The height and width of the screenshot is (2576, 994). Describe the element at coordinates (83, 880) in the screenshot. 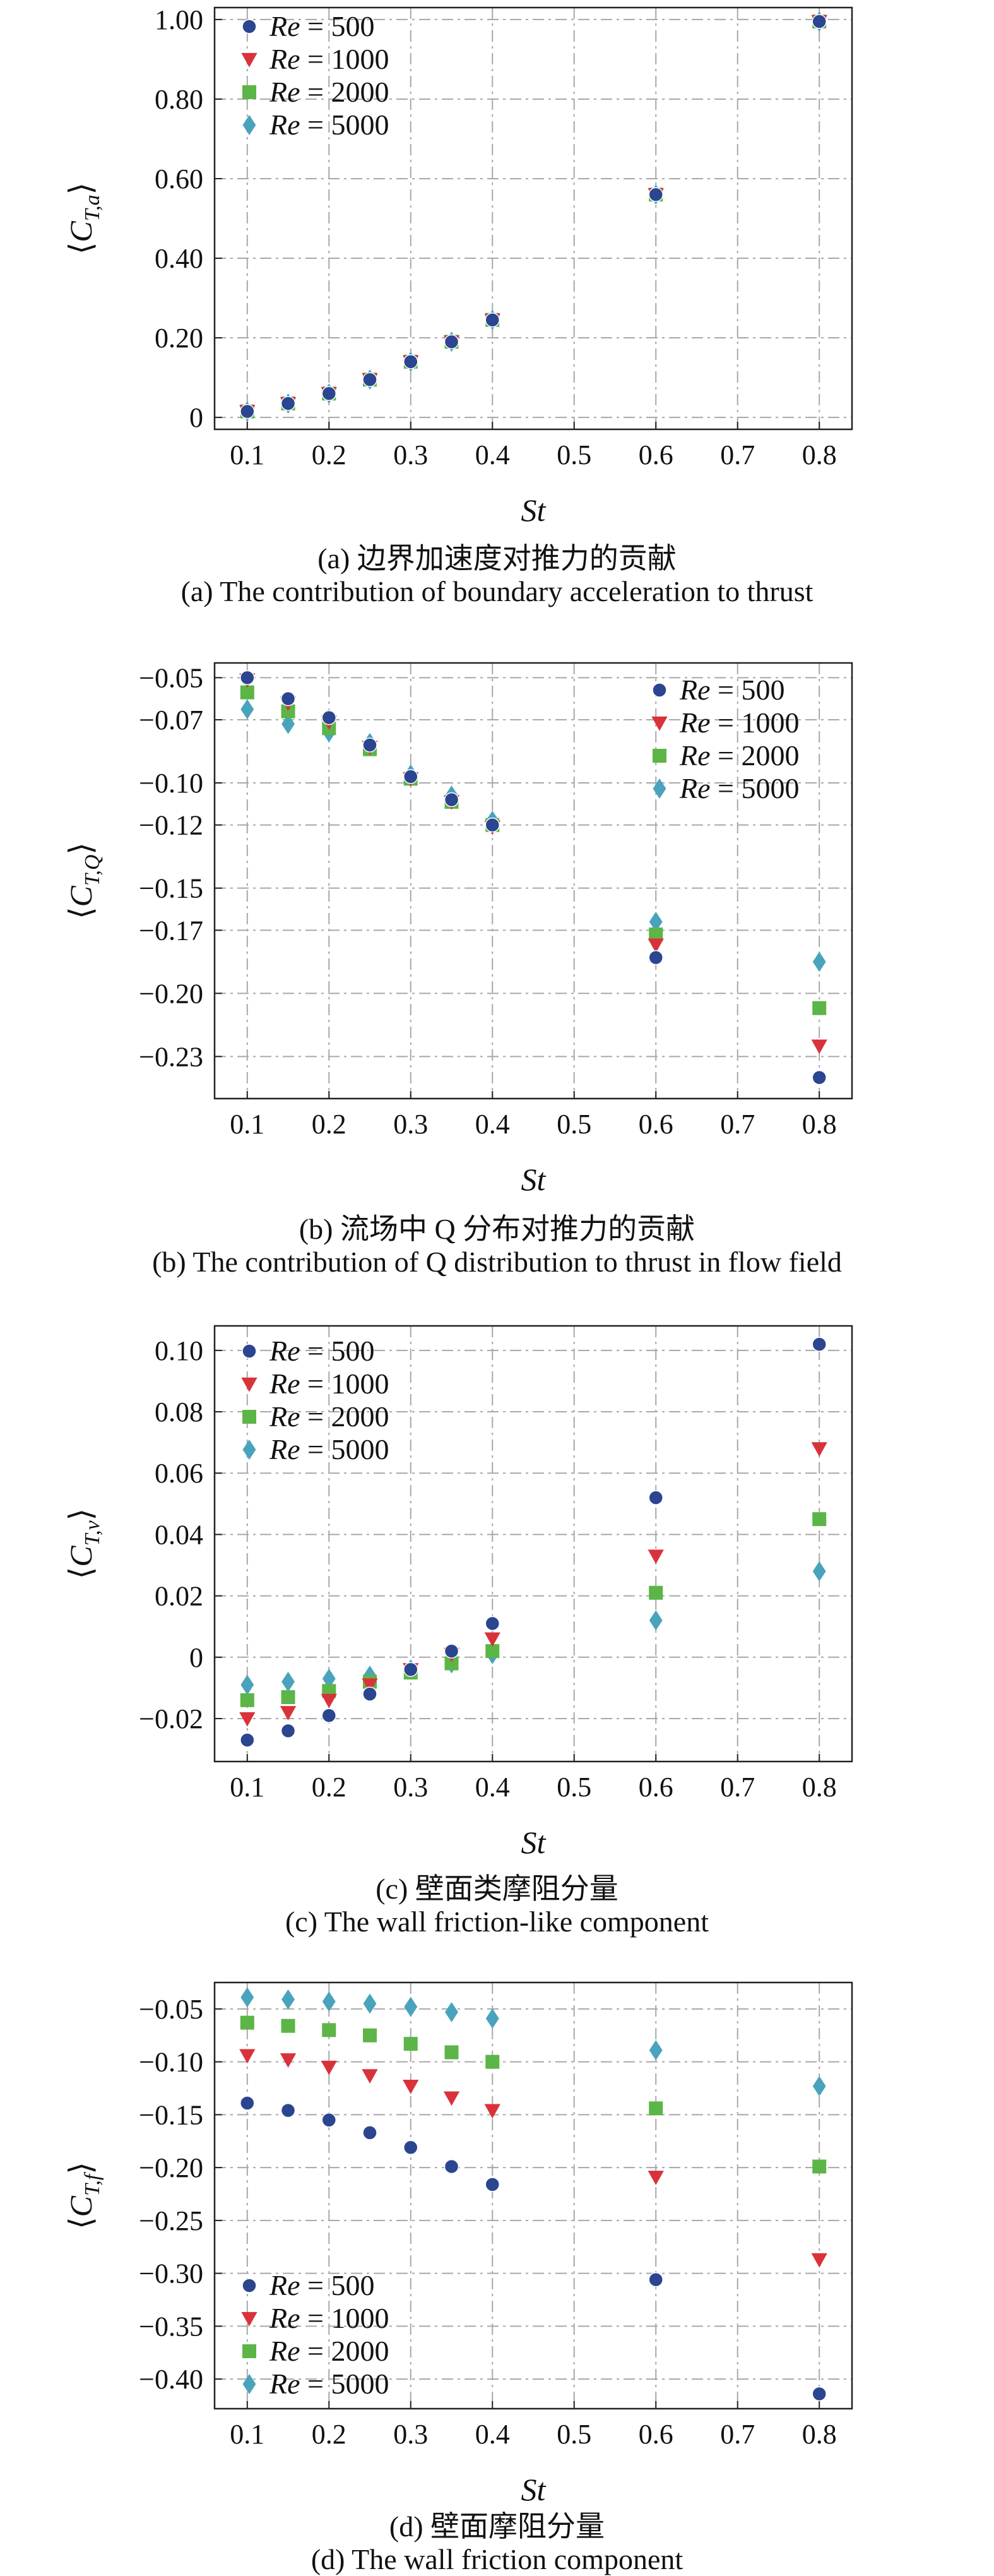

I see `y-axis-label: ⟨CT,Q⟩` at that location.